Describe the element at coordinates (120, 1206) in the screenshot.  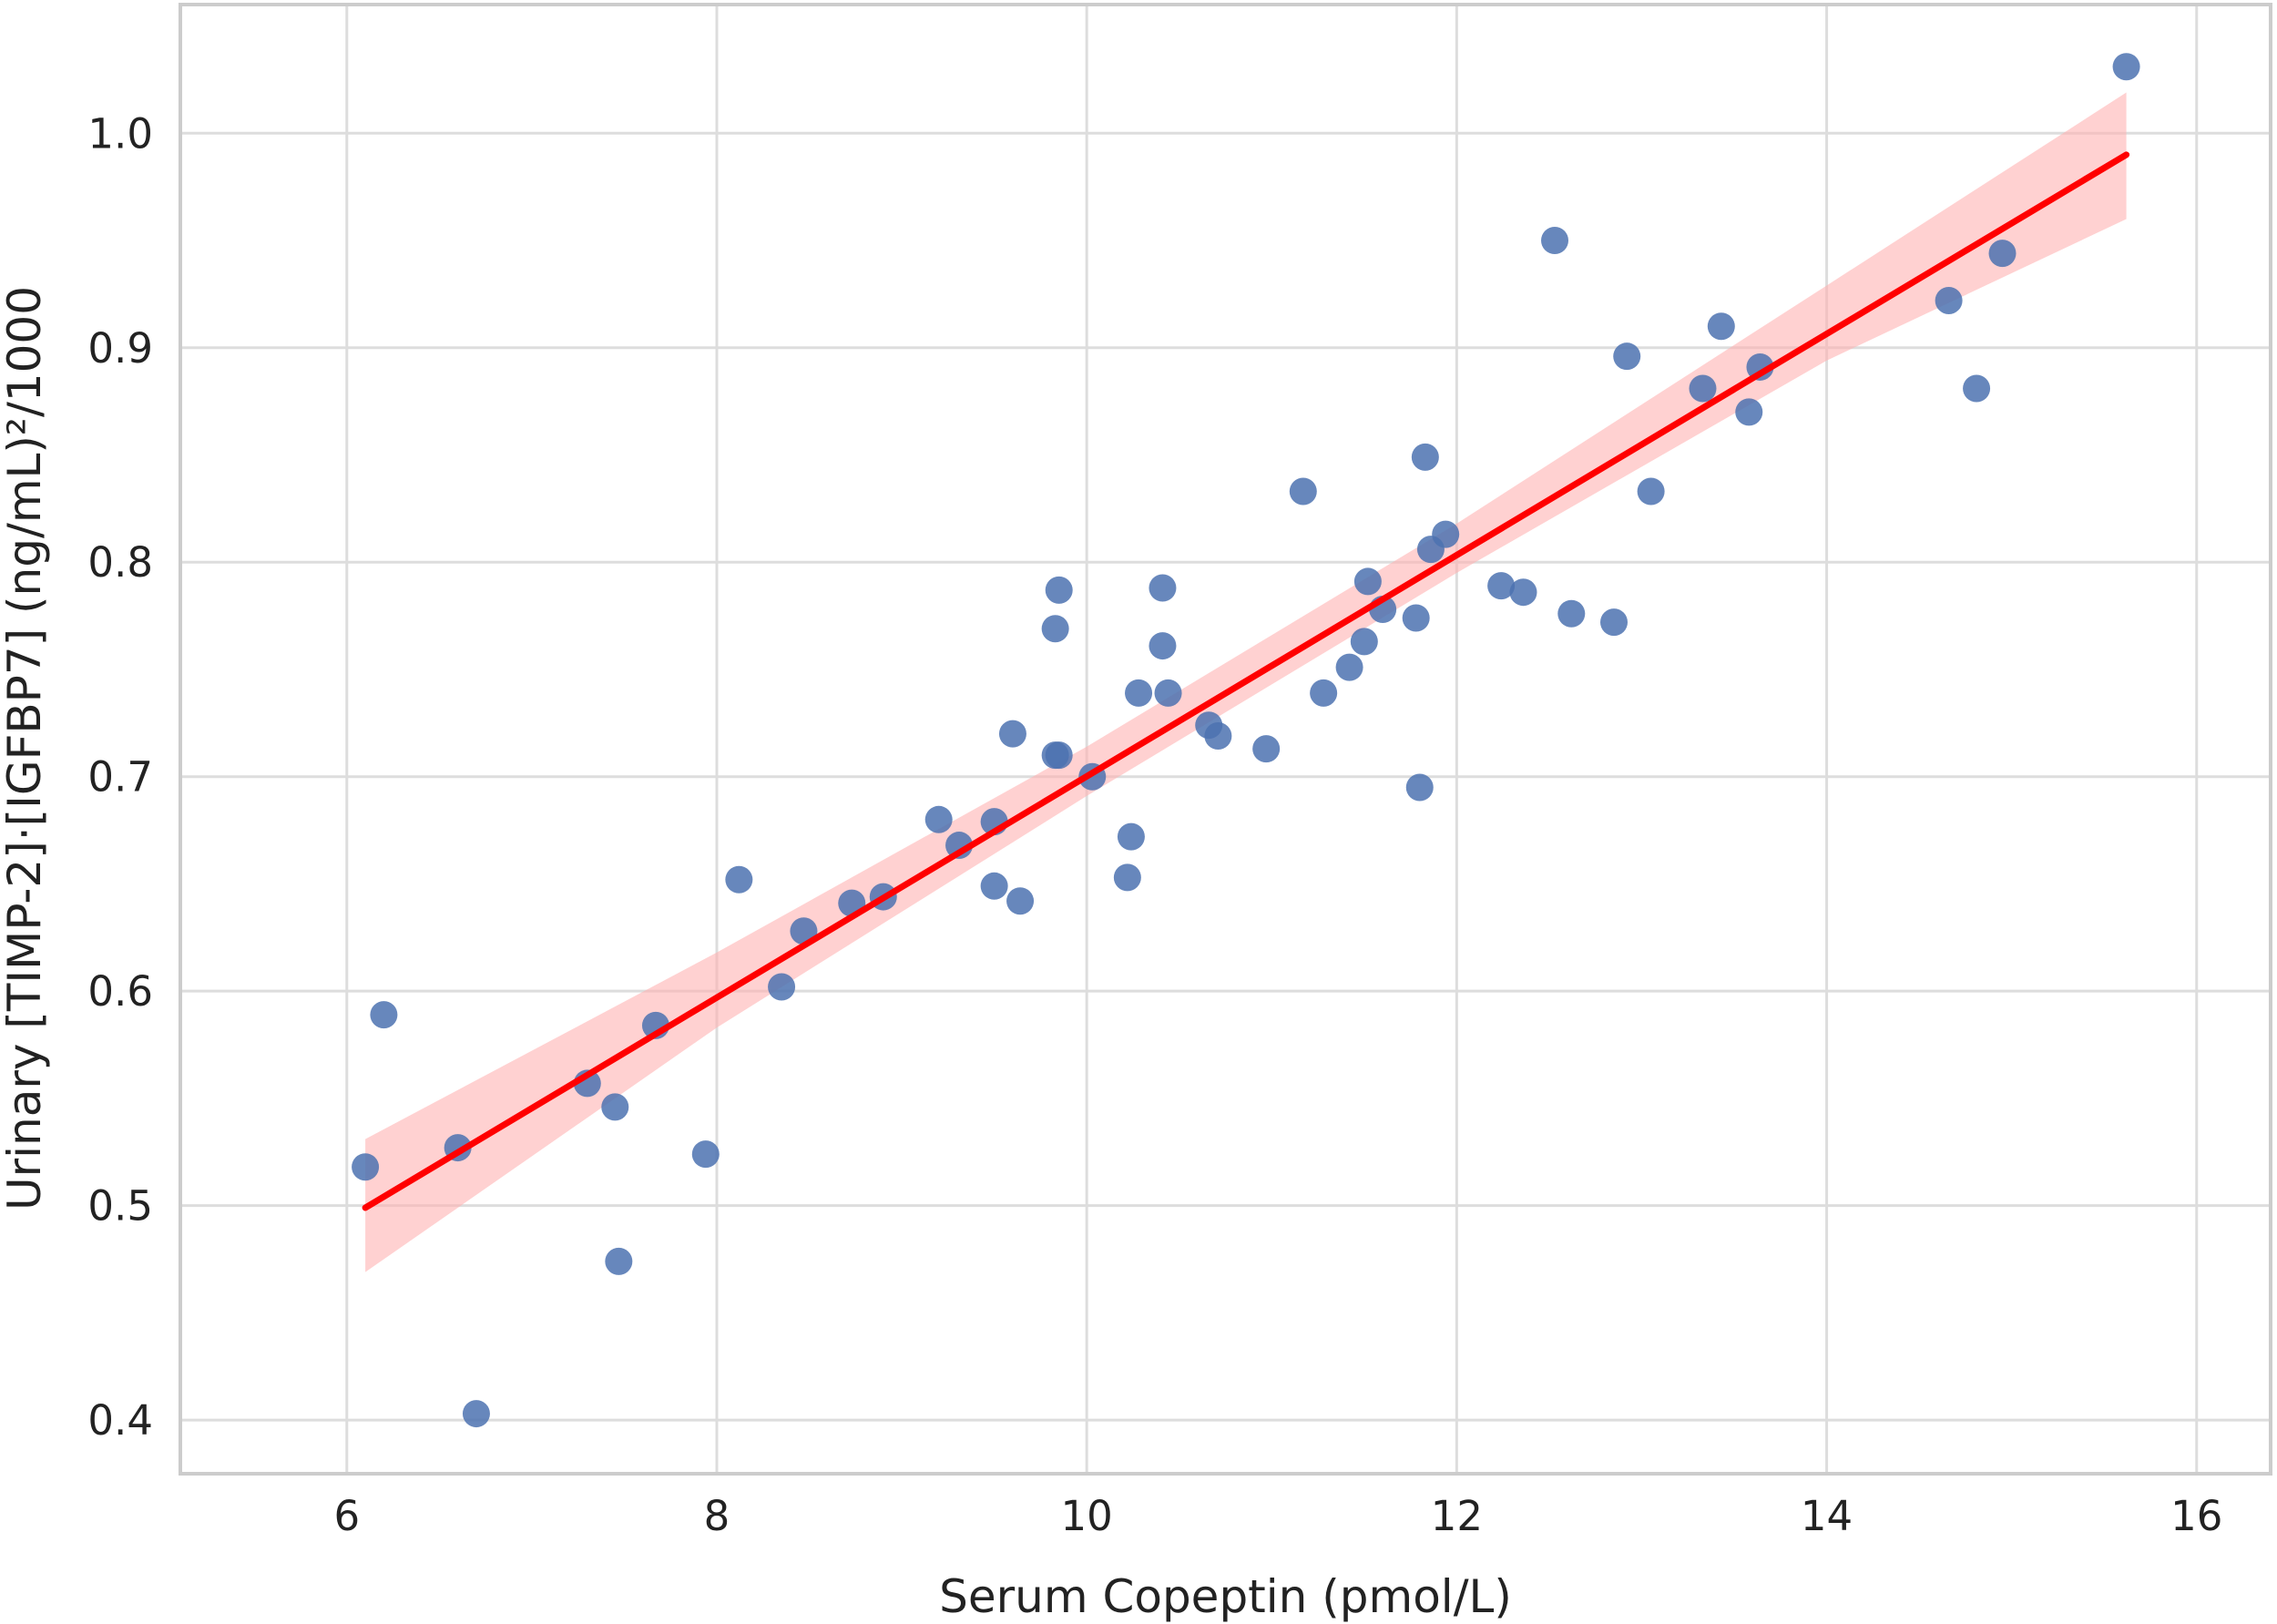
I see `y-tick-label: 0.5` at that location.